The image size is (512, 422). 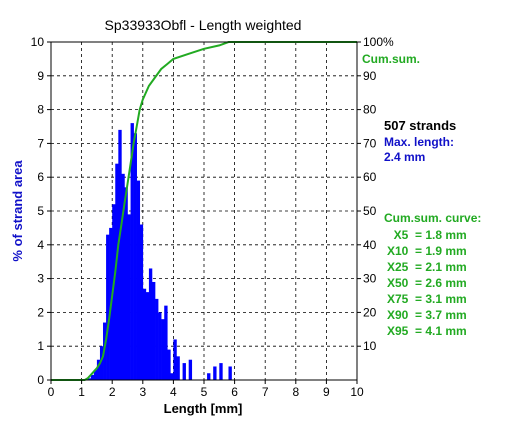 I want to click on curve-stat-x50: X50 = 2.6 mm, so click(x=427, y=283).